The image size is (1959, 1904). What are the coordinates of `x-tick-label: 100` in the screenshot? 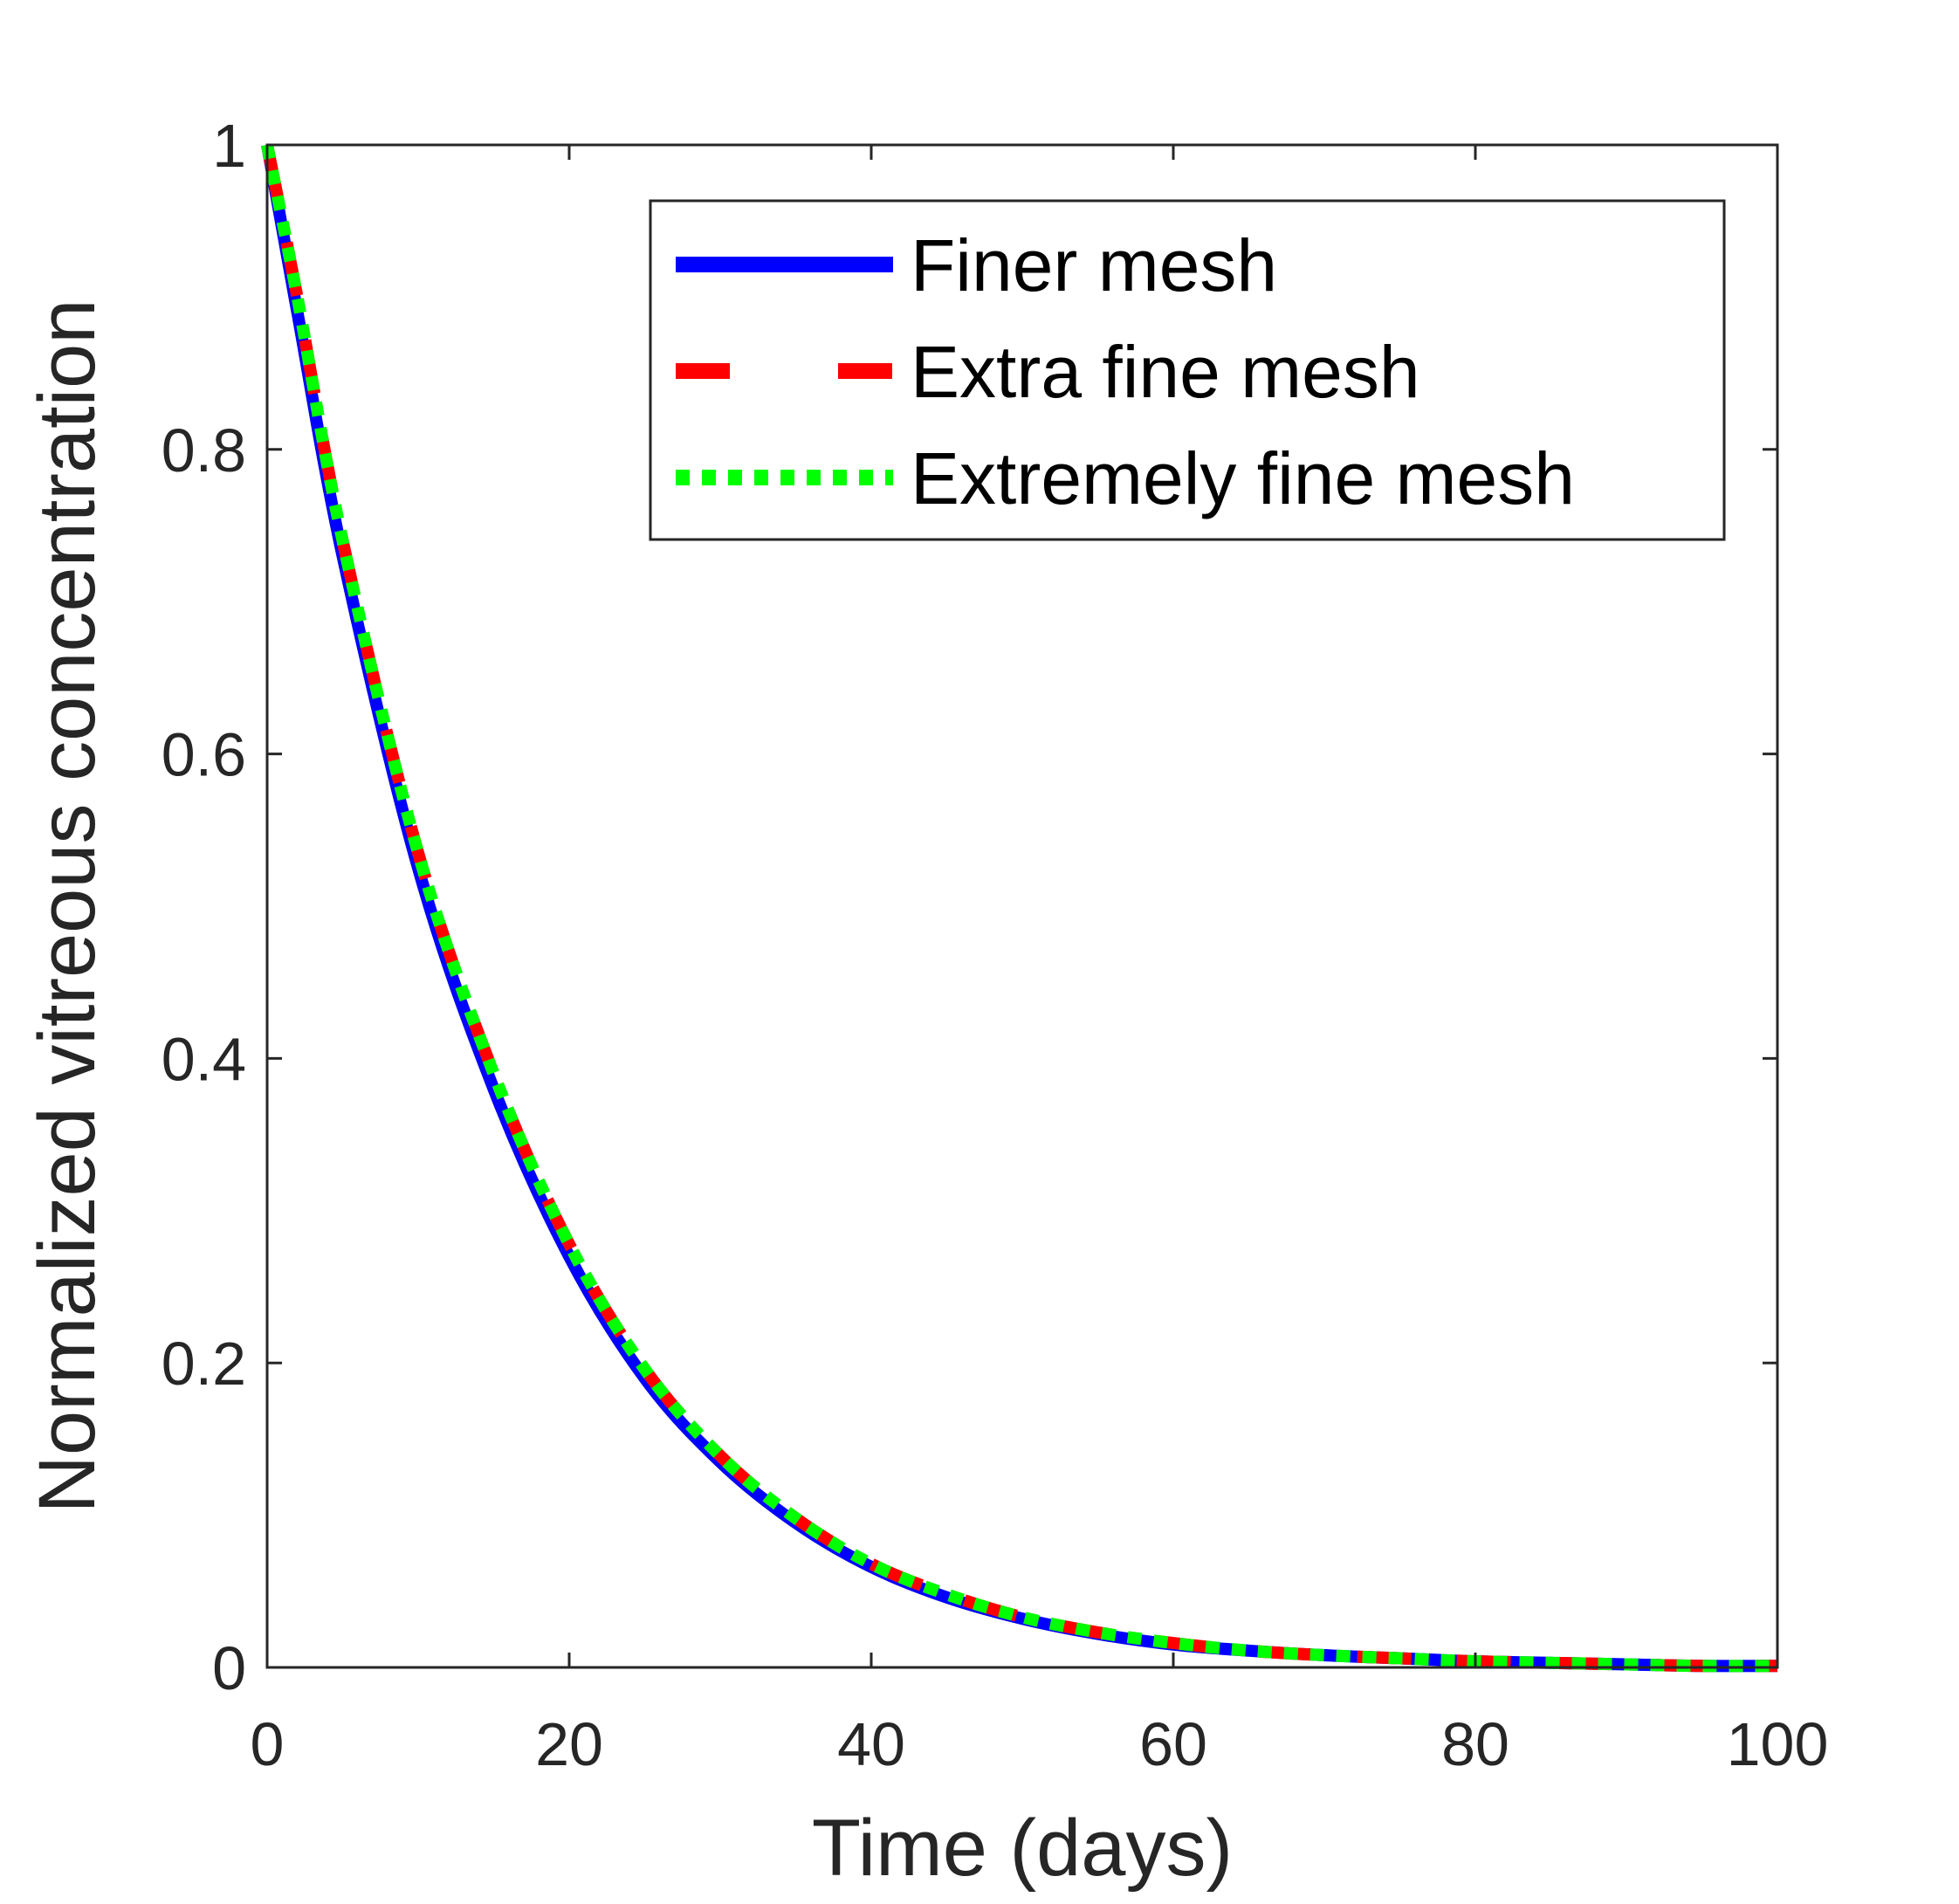 It's located at (1778, 1744).